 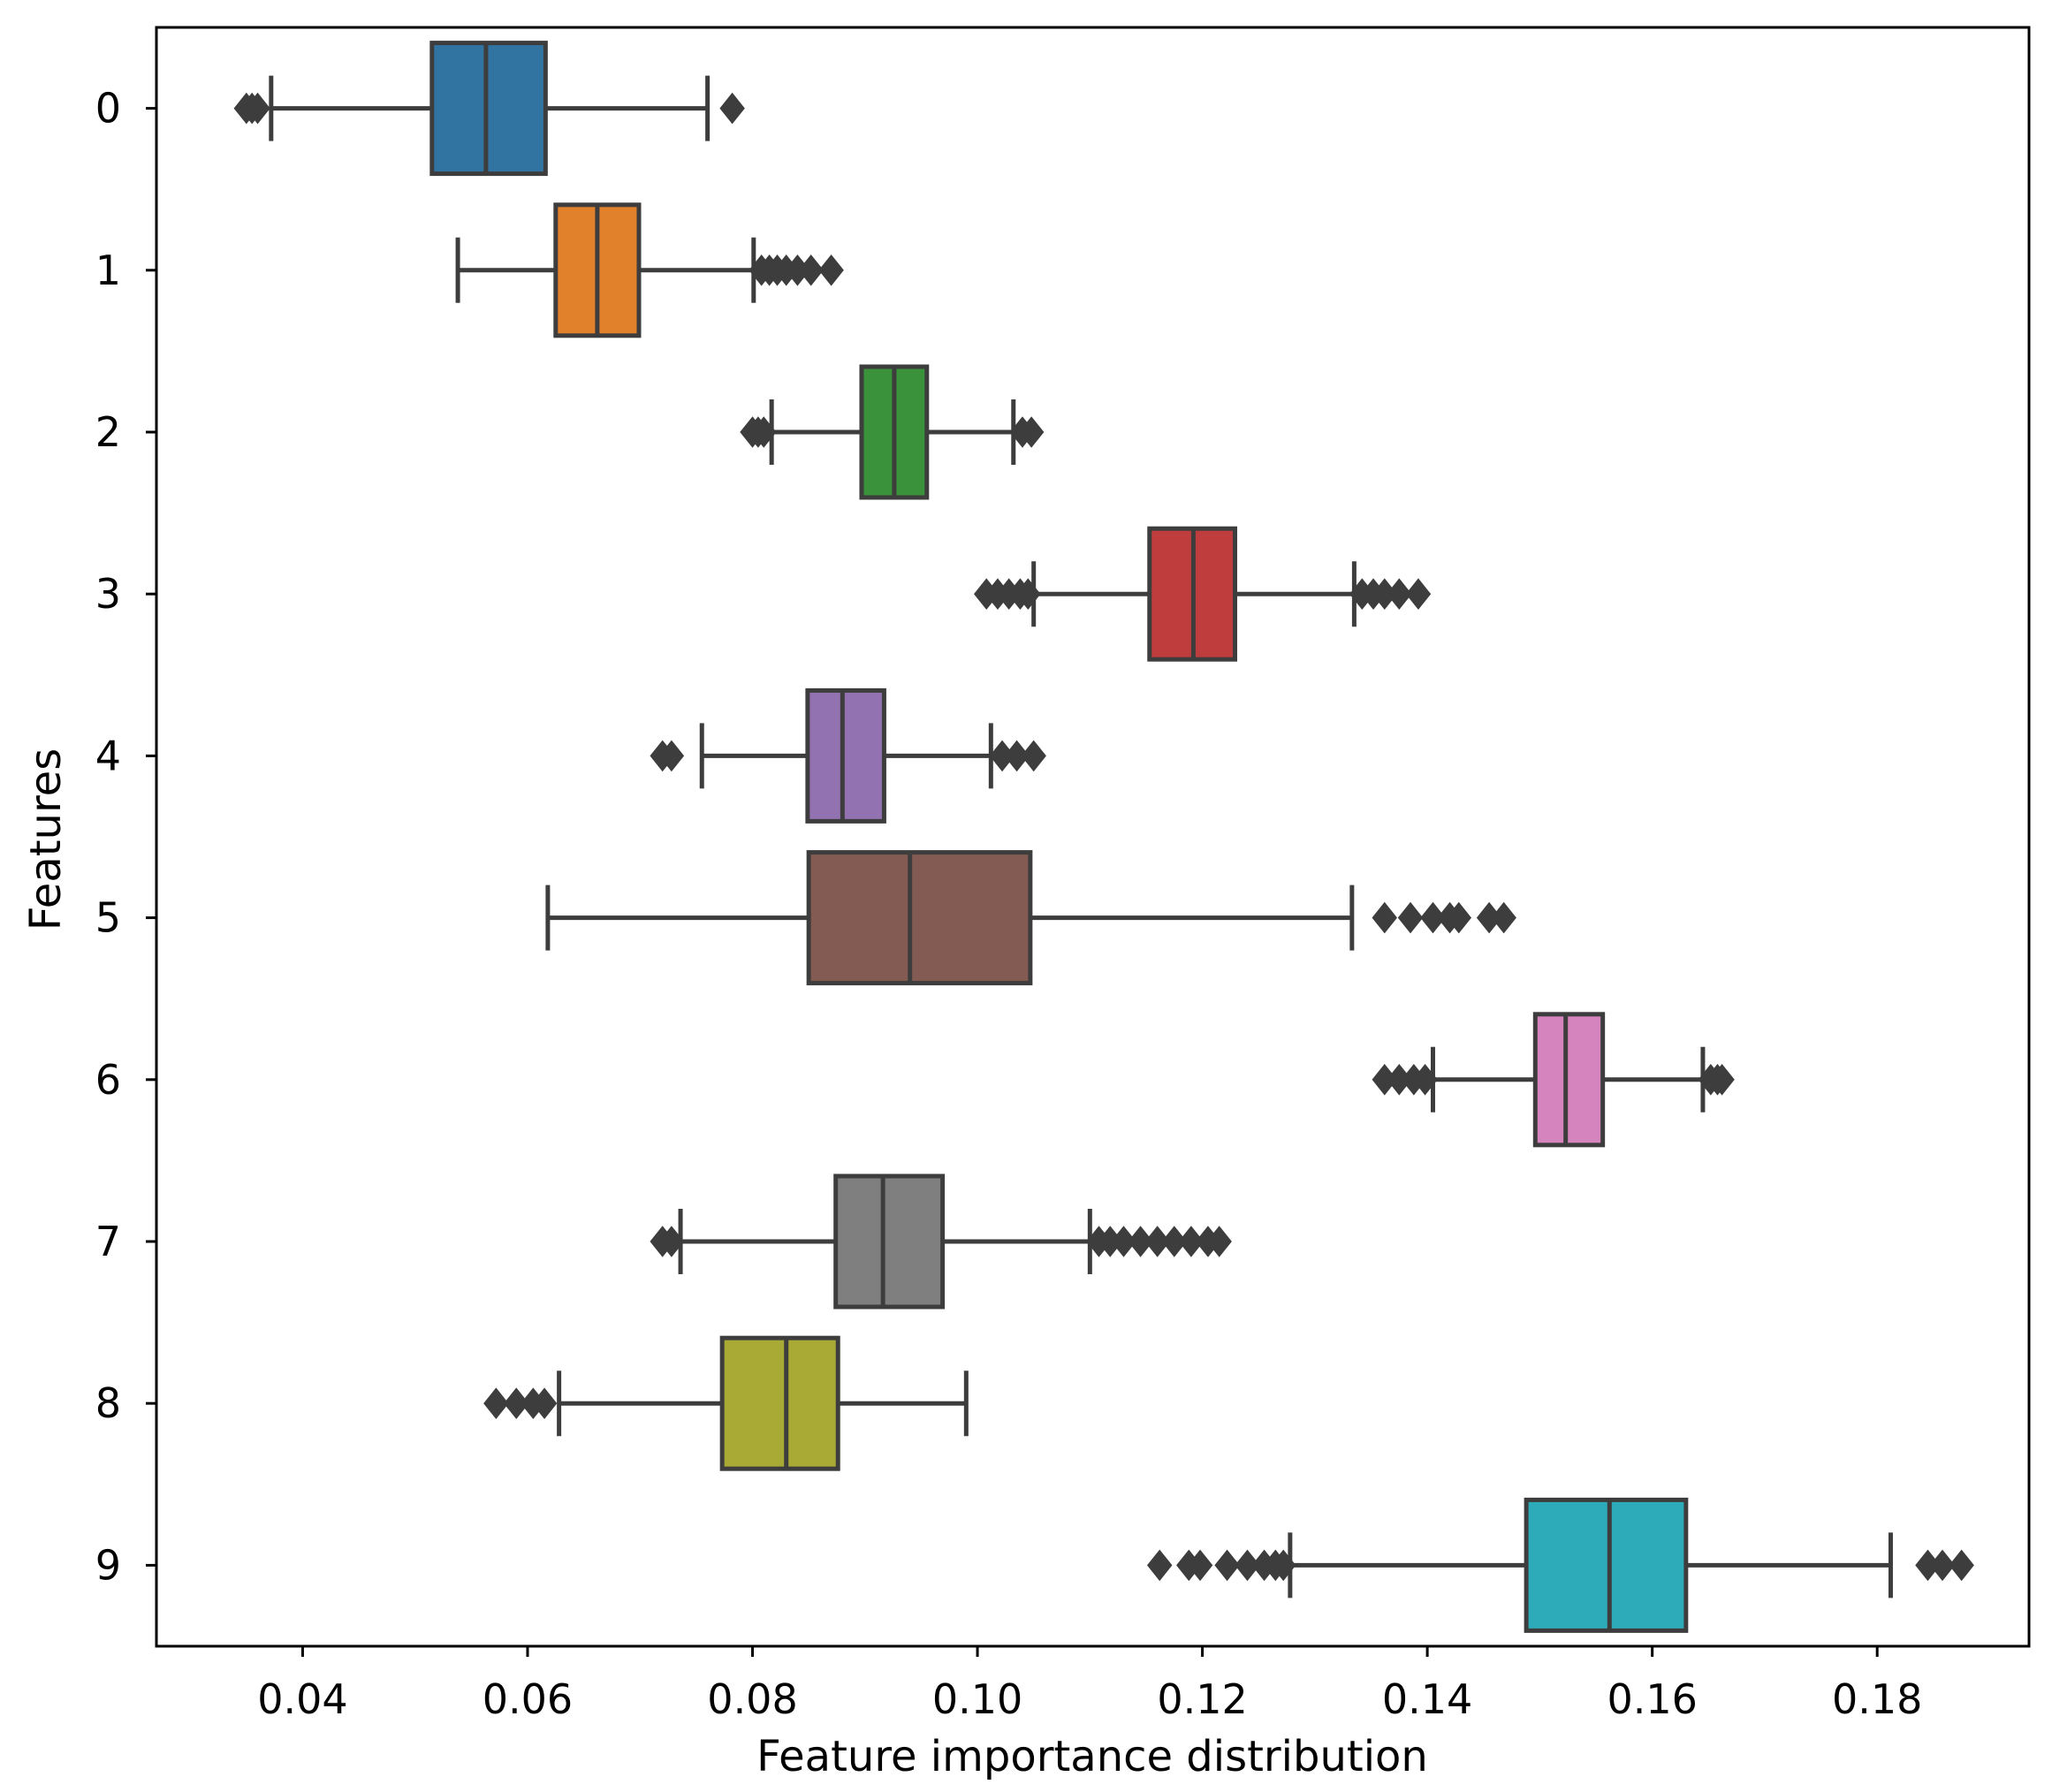 What do you see at coordinates (108, 270) in the screenshot?
I see `y-tick-label: 1` at bounding box center [108, 270].